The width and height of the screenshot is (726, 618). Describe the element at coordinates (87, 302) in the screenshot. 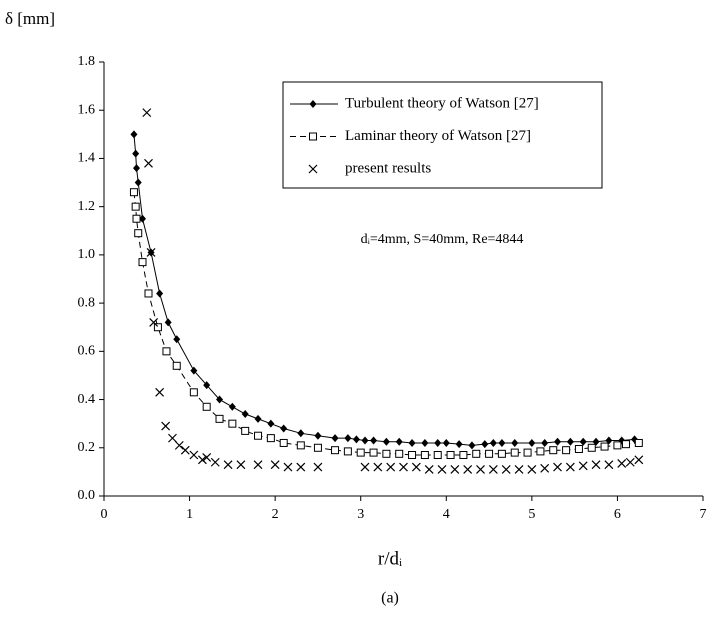

I see `y-tick-label: 0.8` at that location.